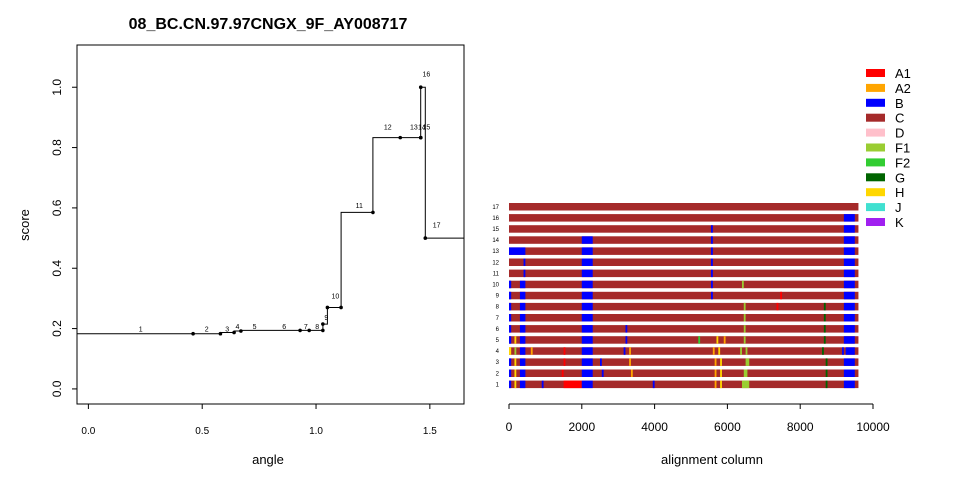 The image size is (960, 480). I want to click on alignment-row-label: 6, so click(498, 330).